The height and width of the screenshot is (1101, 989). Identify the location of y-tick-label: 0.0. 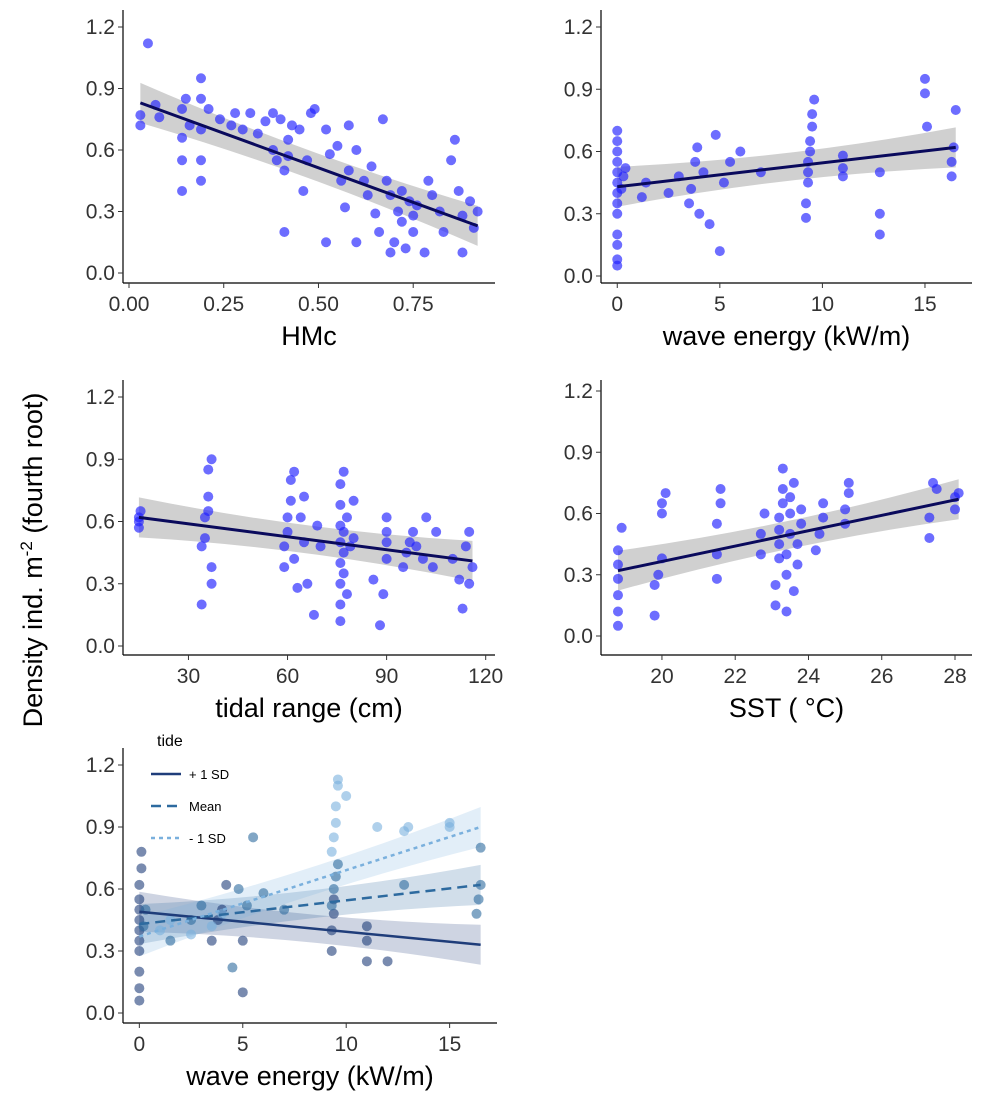
(100, 646).